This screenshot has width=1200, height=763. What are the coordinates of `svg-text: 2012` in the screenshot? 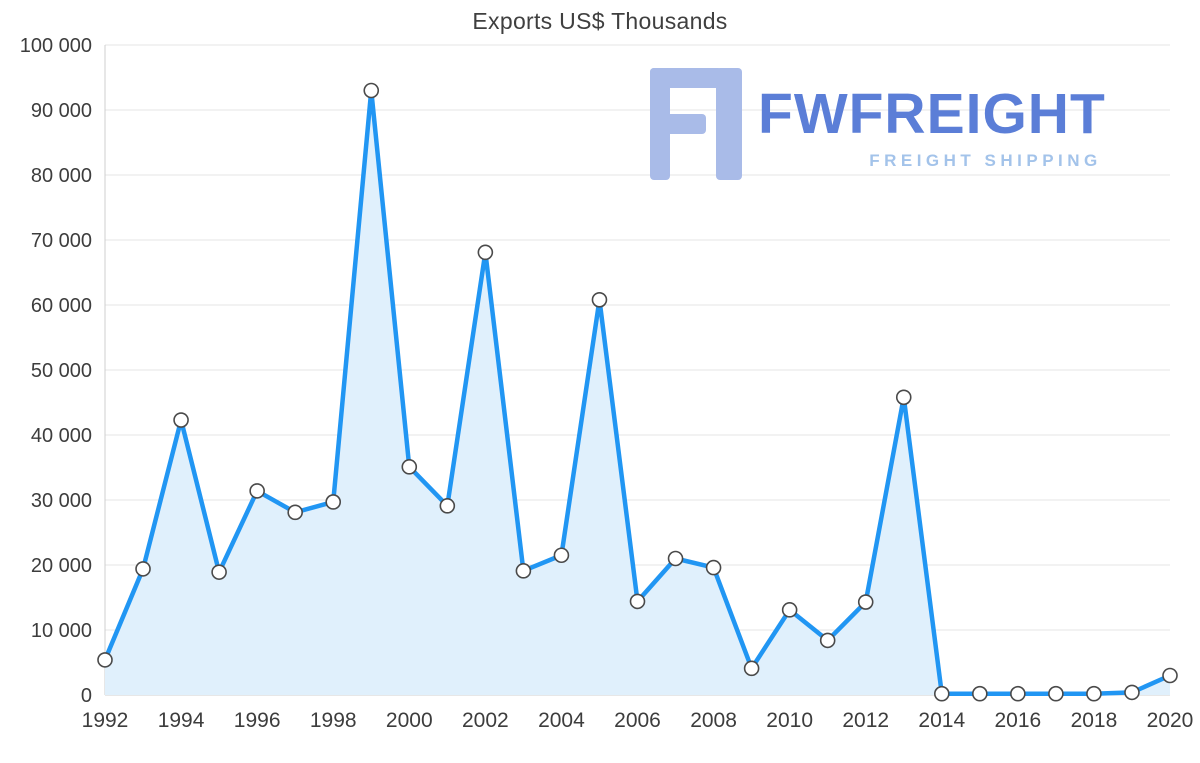 It's located at (865, 720).